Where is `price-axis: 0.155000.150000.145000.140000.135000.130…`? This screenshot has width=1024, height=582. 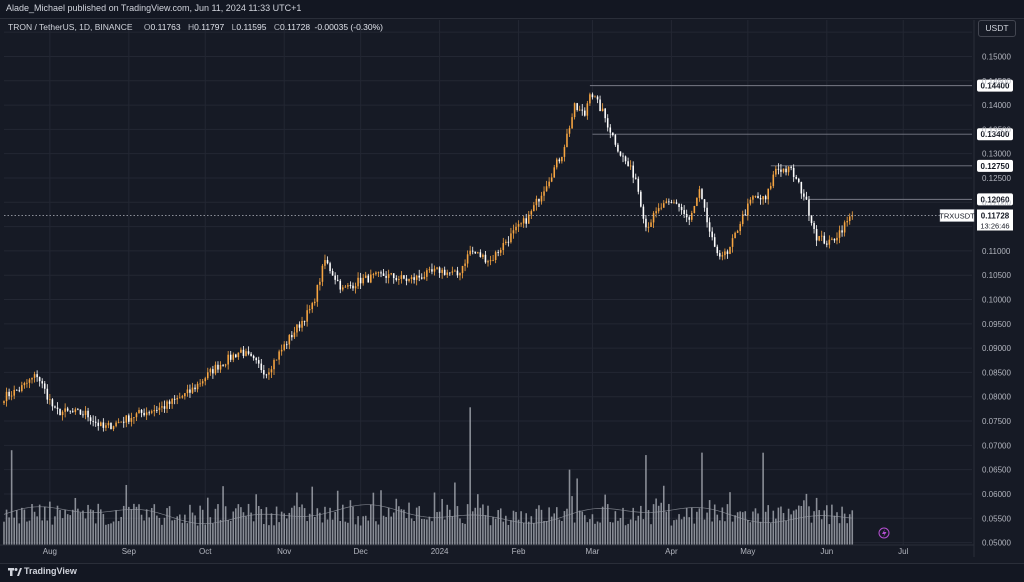 price-axis: 0.155000.150000.145000.140000.135000.130… is located at coordinates (992, 288).